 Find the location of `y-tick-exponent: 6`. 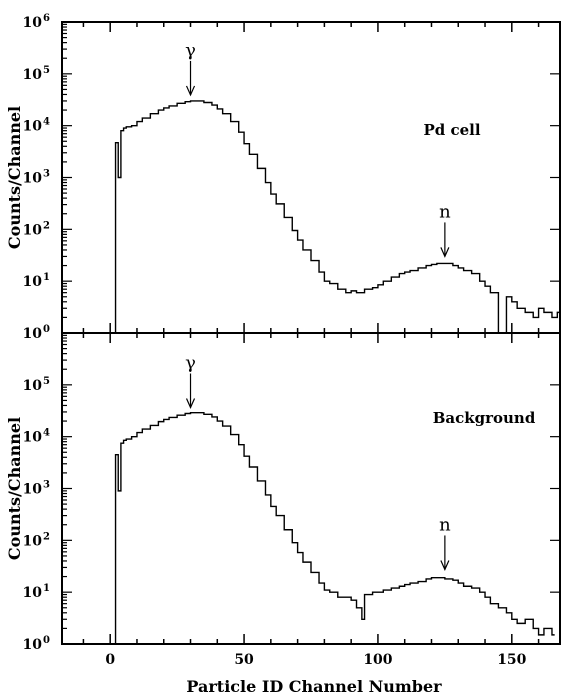

y-tick-exponent: 6 is located at coordinates (46, 18).